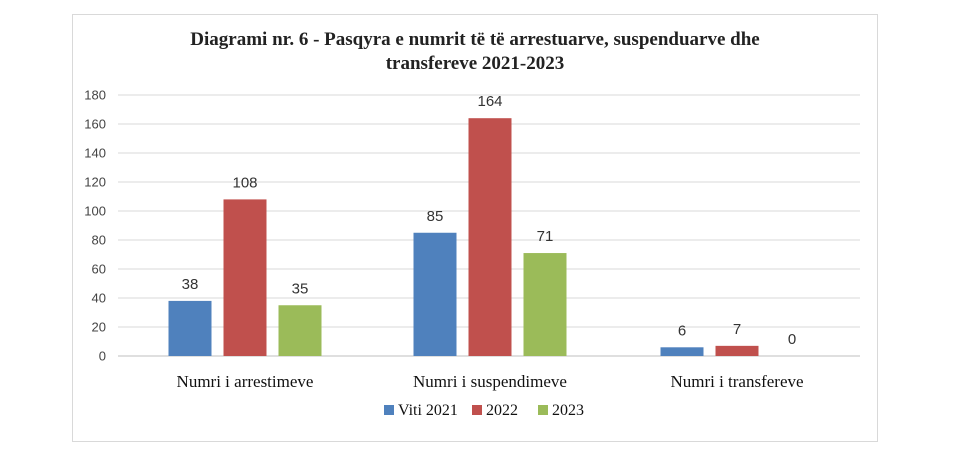  I want to click on data-label: 0, so click(792, 339).